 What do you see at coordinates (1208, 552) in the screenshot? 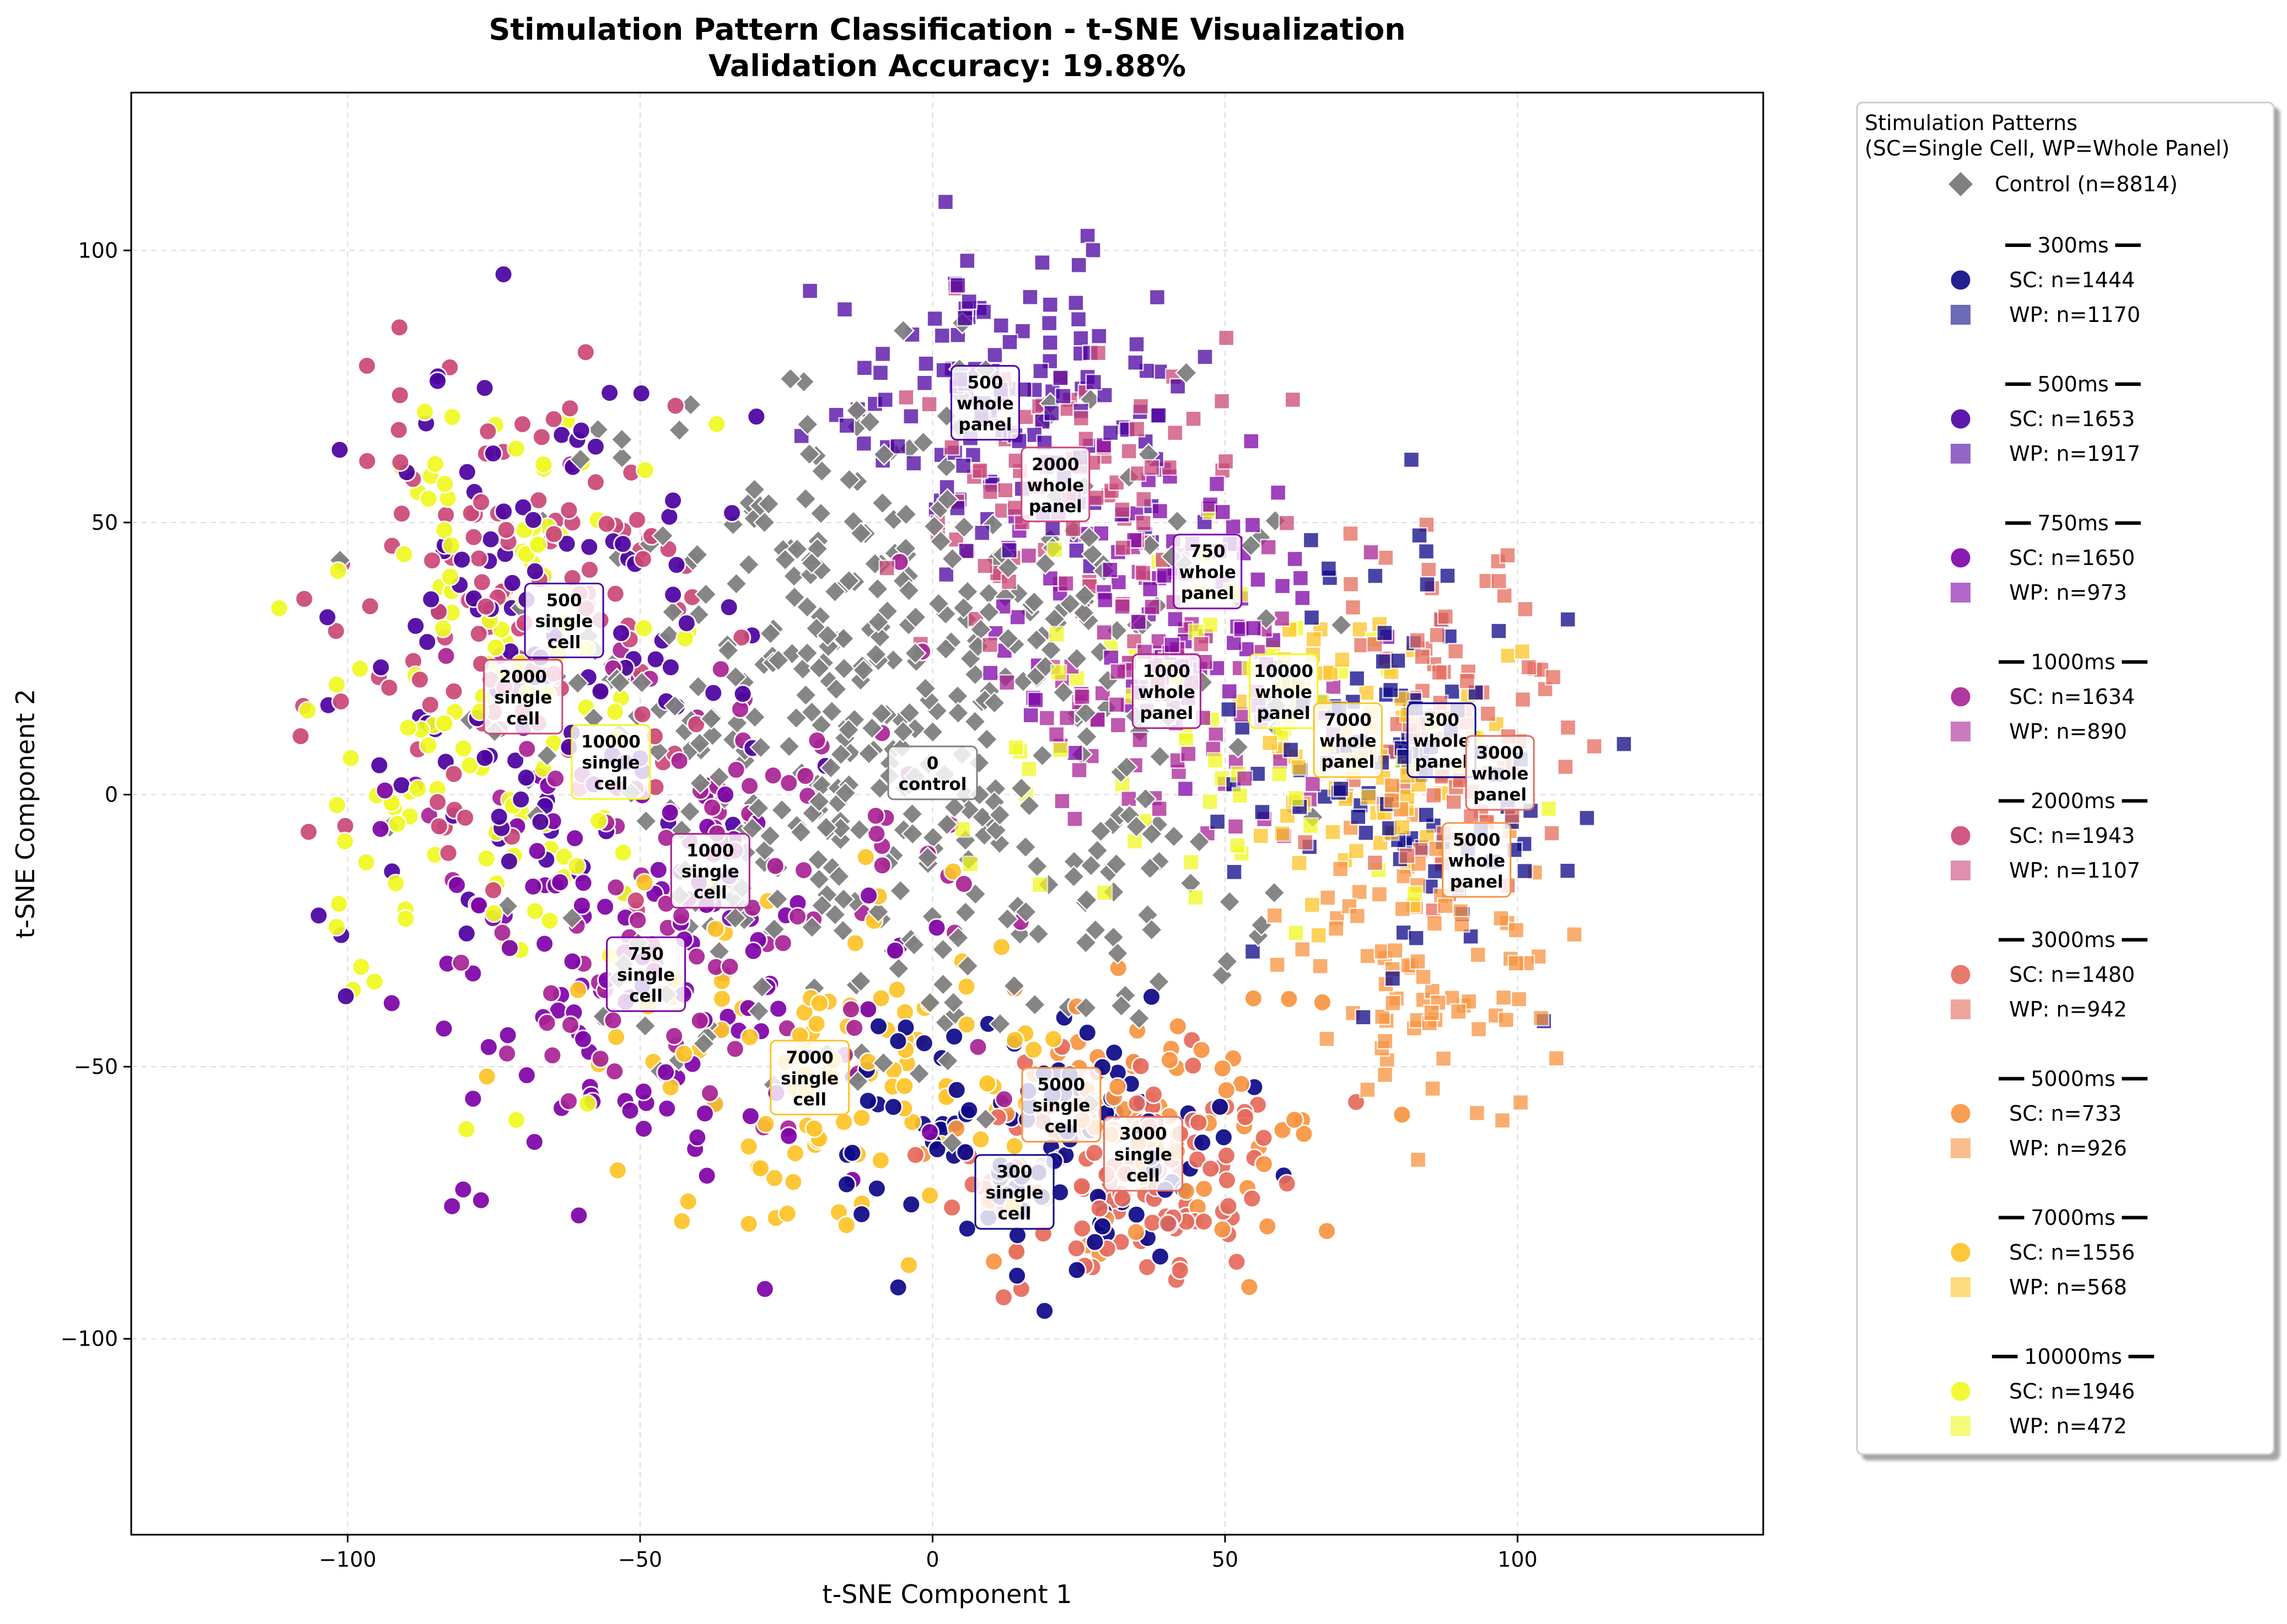
I see `cluster-label-text: 750` at bounding box center [1208, 552].